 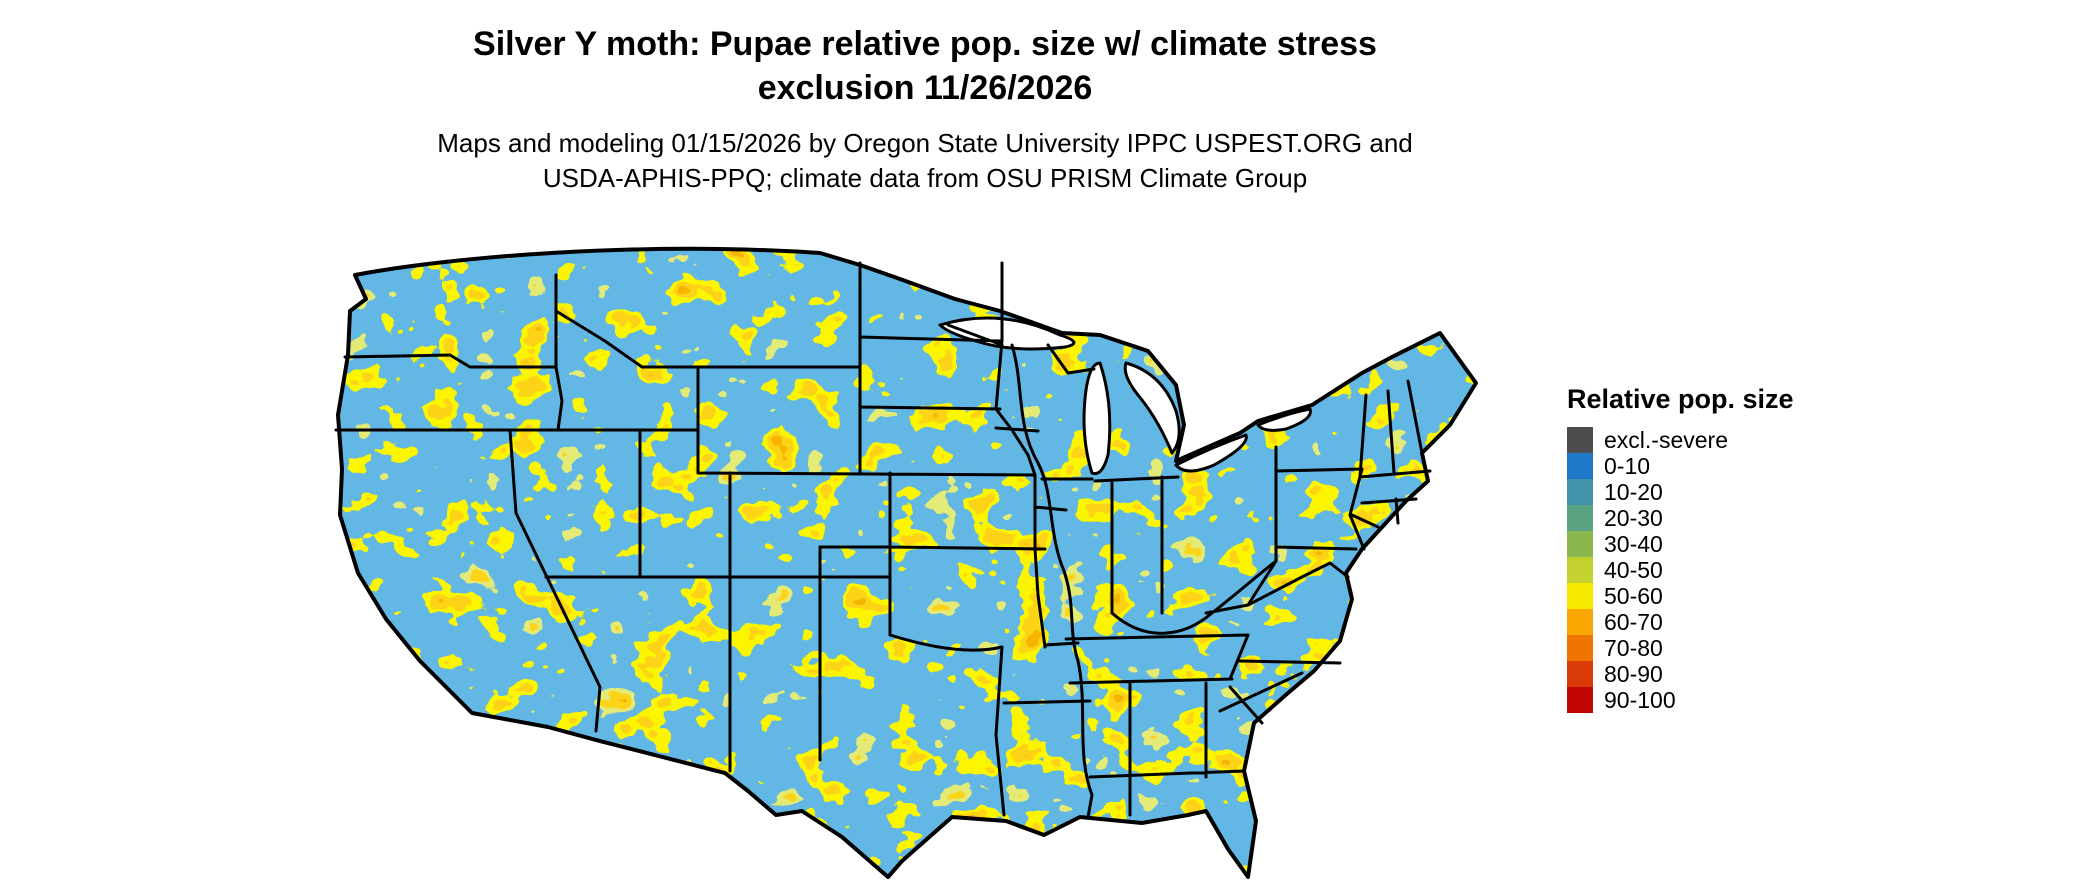 I want to click on legend-item: 50-60, so click(x=1680, y=596).